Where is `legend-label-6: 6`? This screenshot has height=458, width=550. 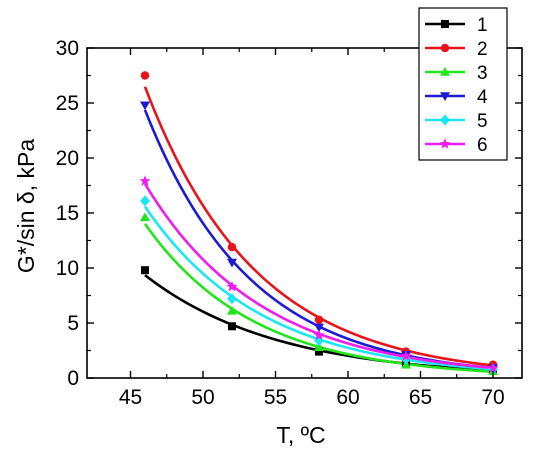
legend-label-6: 6 is located at coordinates (482, 145).